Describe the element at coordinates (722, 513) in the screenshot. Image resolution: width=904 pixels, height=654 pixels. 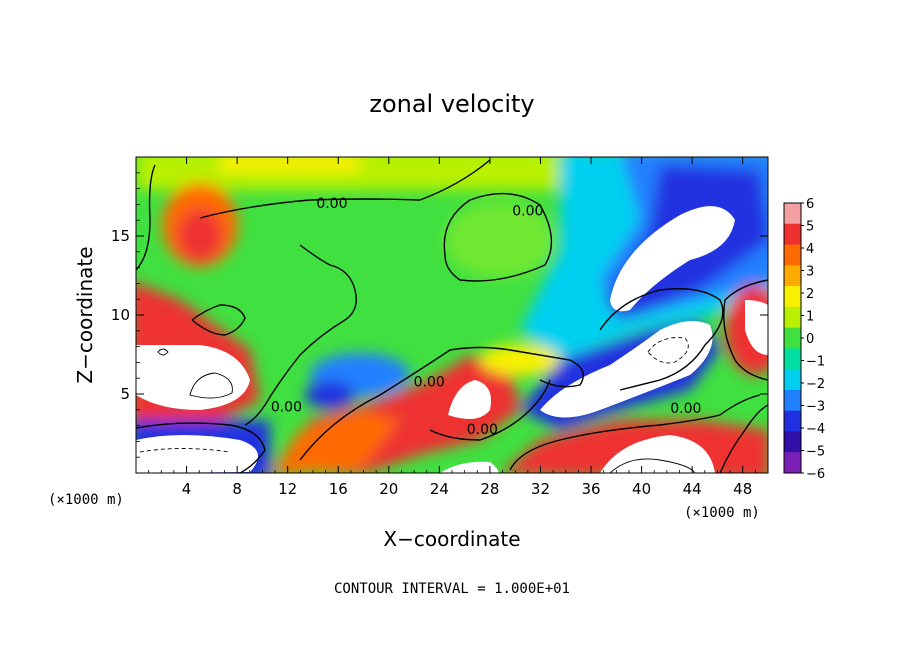
I see `x-unit-right: (×1000 m)` at that location.